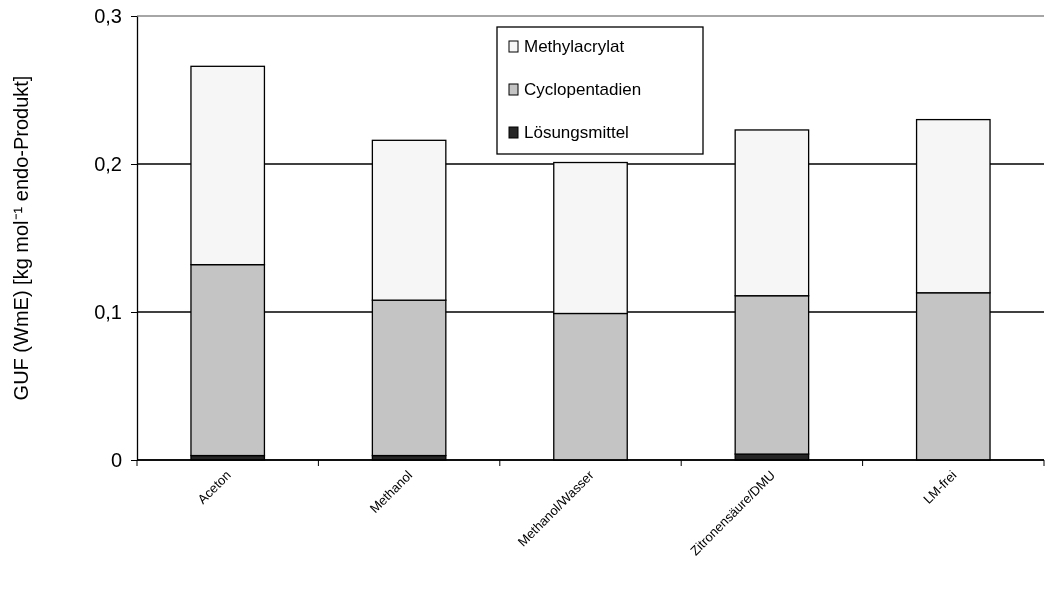 The width and height of the screenshot is (1050, 616). I want to click on y-tick-label: 0,1, so click(108, 311).